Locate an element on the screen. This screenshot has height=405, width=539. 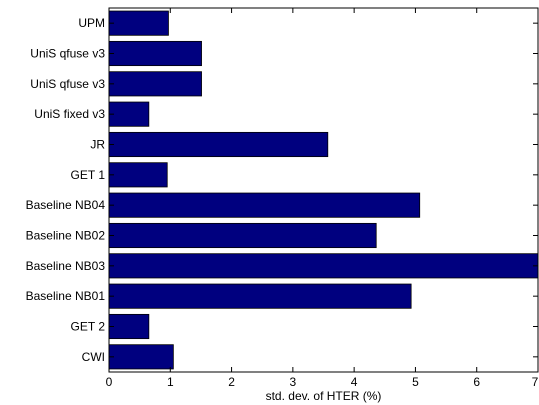
x-tick-label: 4 is located at coordinates (354, 382).